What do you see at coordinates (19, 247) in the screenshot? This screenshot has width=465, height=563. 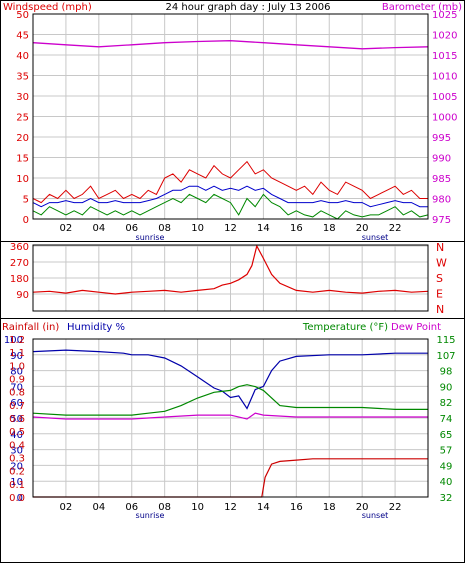 I see `direction-ytick-label: 360` at bounding box center [19, 247].